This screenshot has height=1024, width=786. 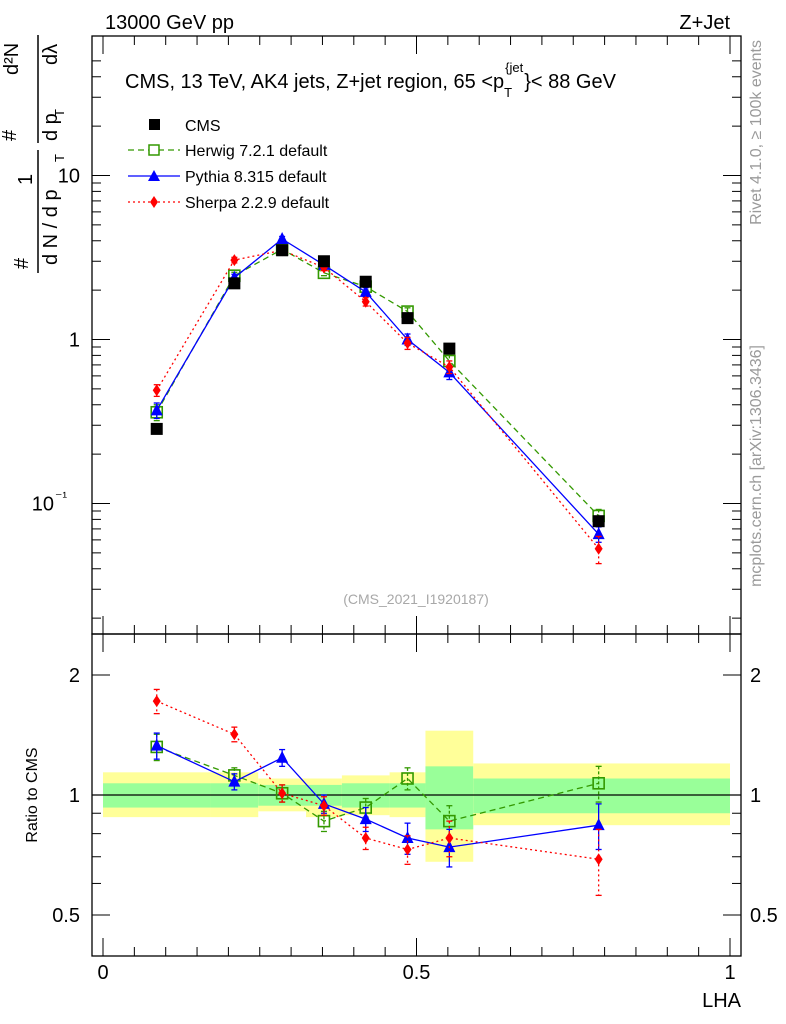 I want to click on header-left: 13000 GeV pp, so click(x=169, y=23).